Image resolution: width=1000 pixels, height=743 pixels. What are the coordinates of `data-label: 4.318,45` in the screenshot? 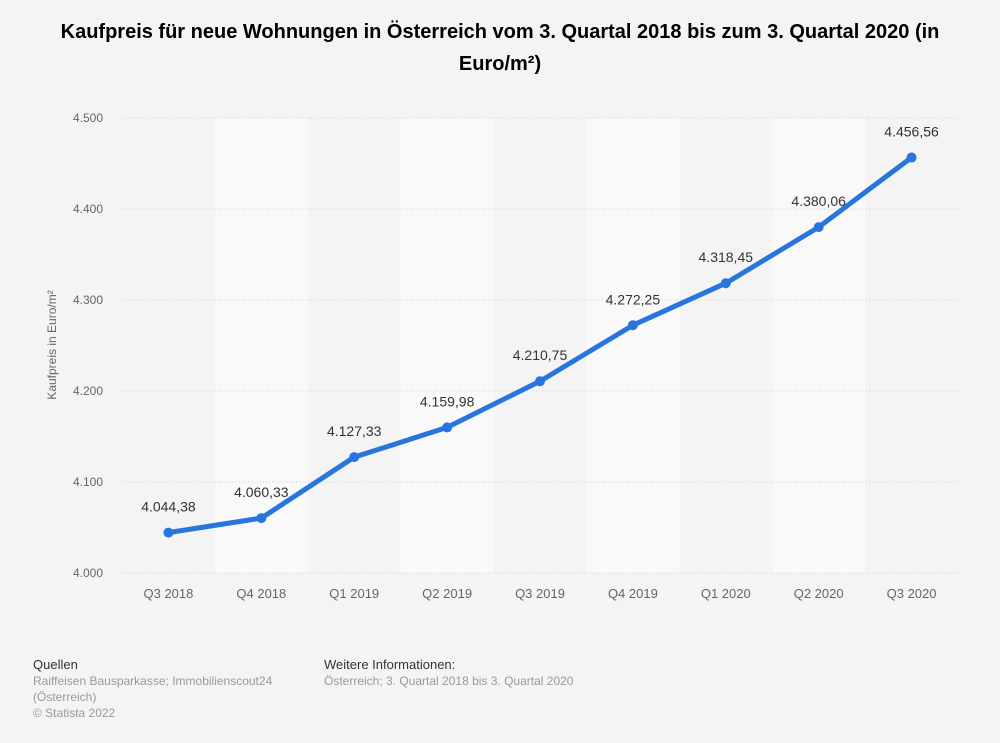 It's located at (726, 257).